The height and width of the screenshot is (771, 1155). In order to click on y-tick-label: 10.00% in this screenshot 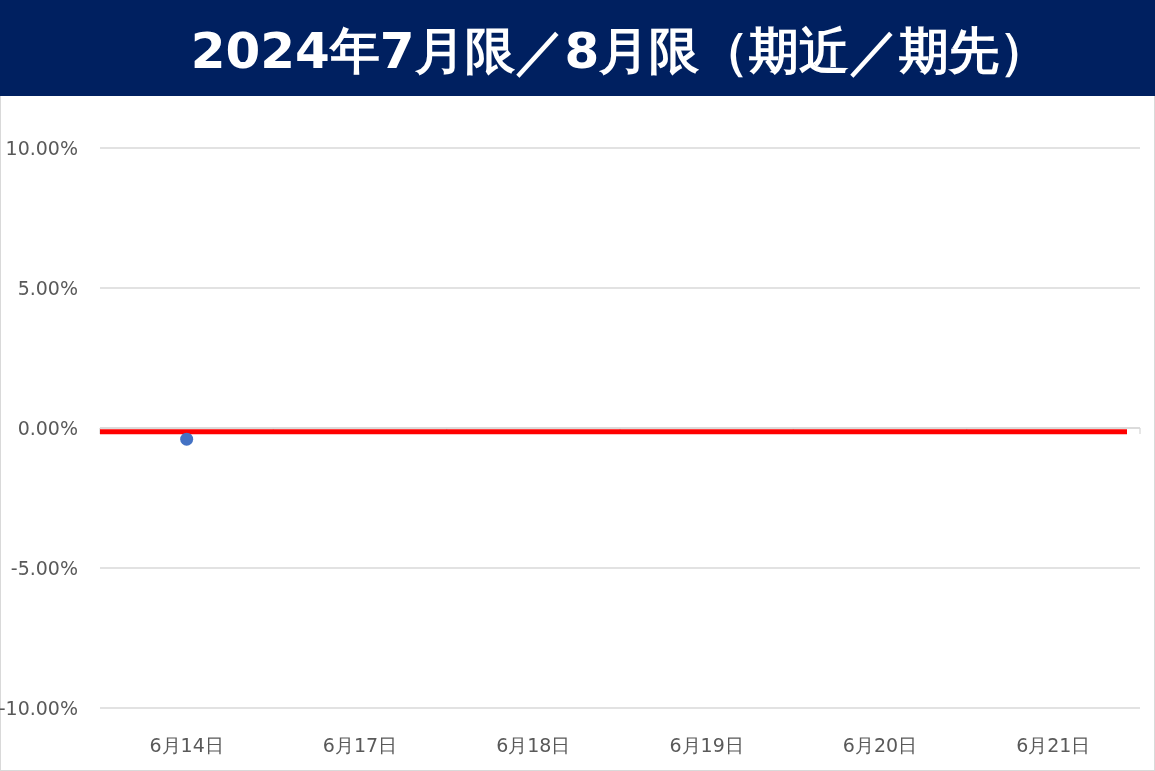, I will do `click(41, 148)`.